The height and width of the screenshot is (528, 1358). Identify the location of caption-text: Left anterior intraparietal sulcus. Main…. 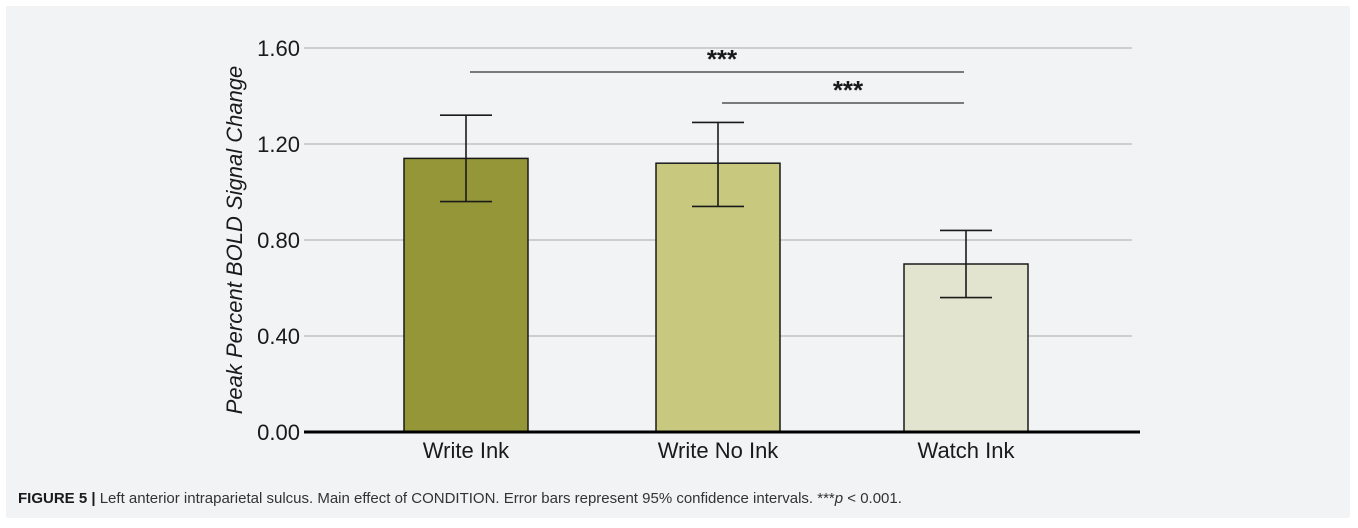
(465, 498).